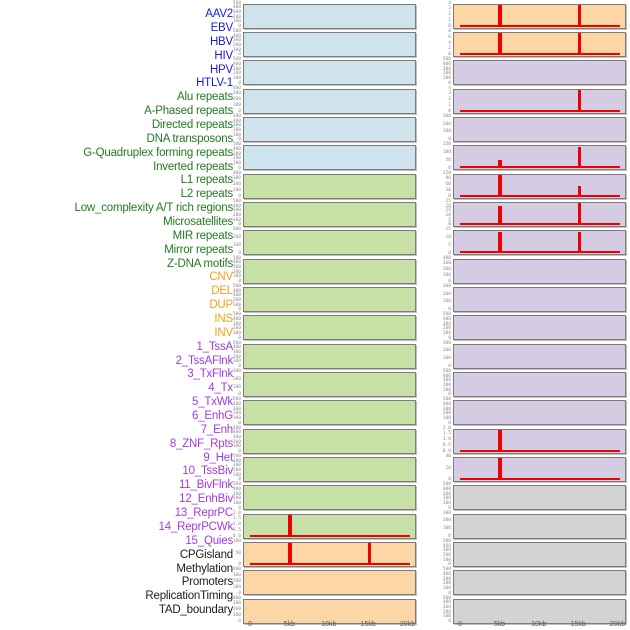 The image size is (630, 630). I want to click on panel-7-enh, so click(539, 243).